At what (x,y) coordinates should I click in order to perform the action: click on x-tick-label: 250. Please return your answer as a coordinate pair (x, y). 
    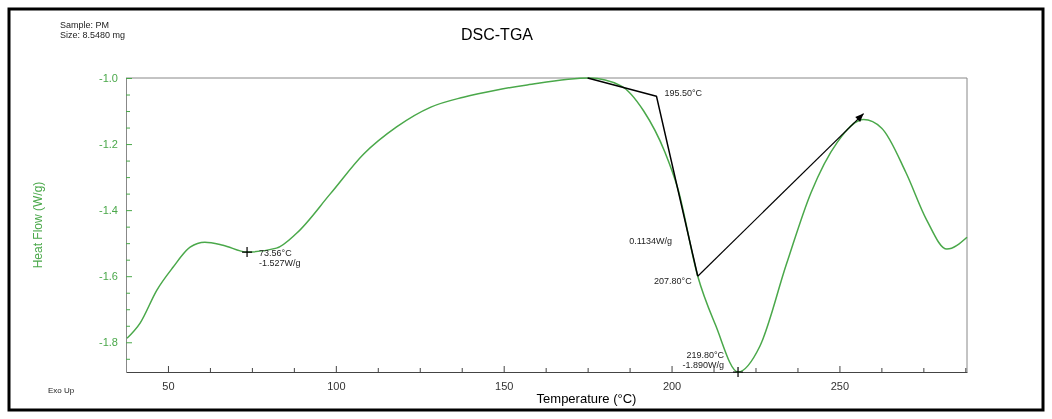
    Looking at the image, I should click on (840, 385).